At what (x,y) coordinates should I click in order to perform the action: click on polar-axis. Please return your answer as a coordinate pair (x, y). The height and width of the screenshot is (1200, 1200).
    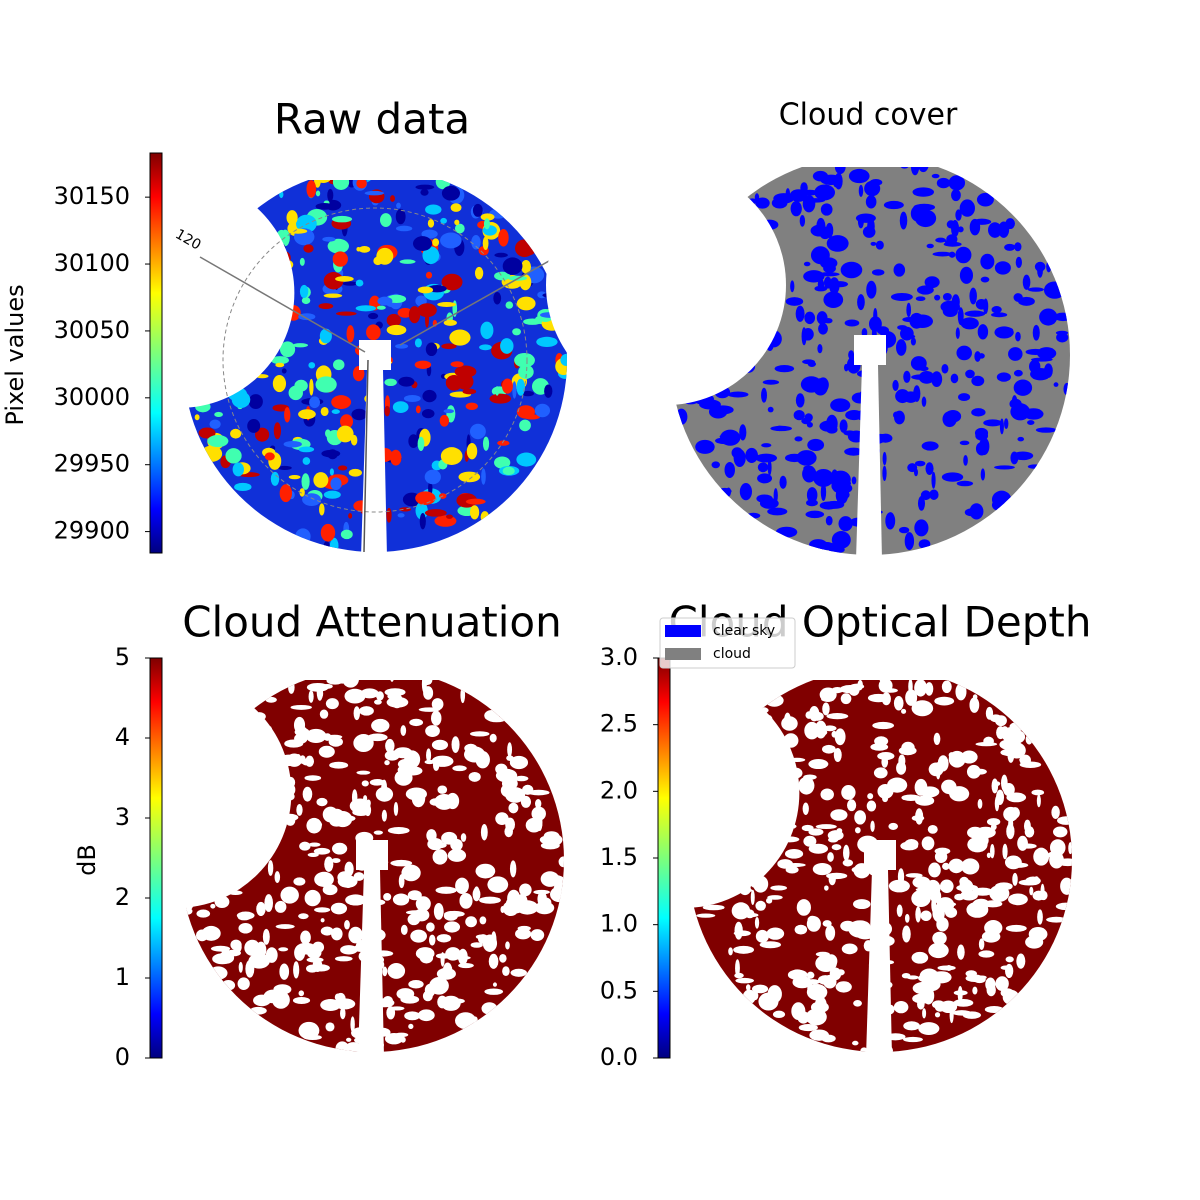
    Looking at the image, I should click on (366, 456).